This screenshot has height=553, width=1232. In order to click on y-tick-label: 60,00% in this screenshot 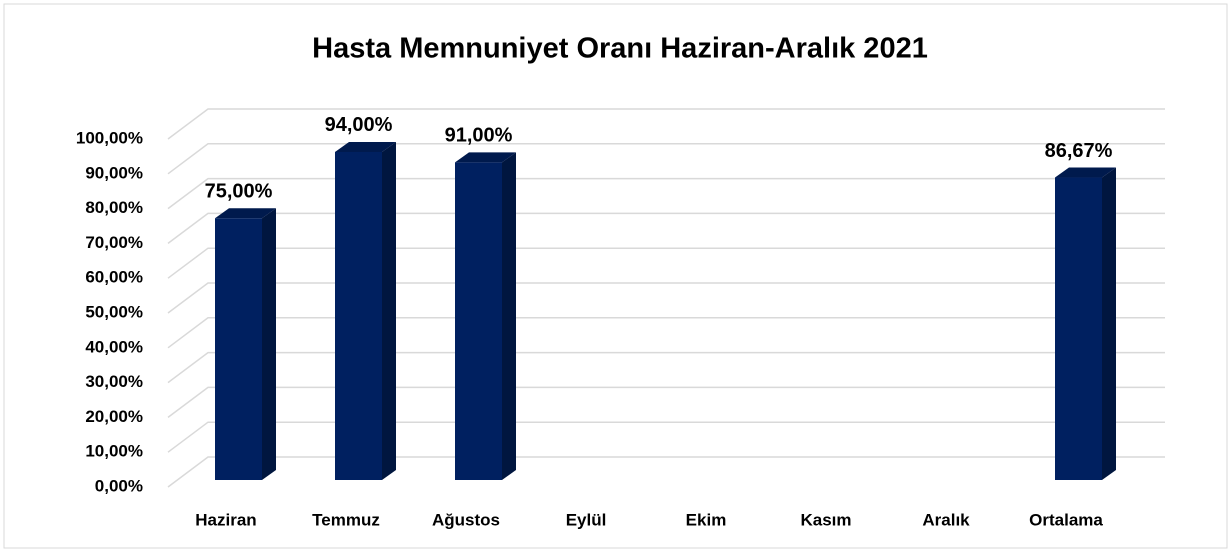, I will do `click(114, 277)`.